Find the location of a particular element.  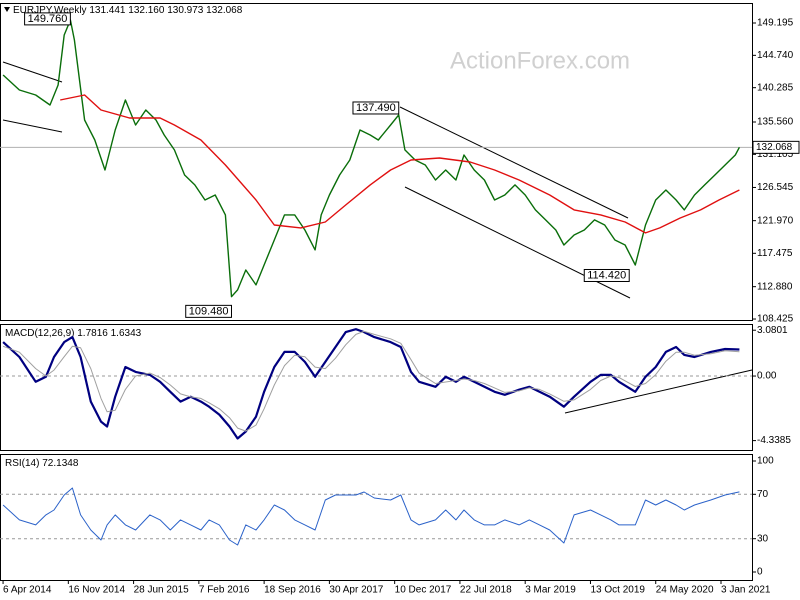

x-tick-label: 16 Nov 2014 is located at coordinates (96, 590).